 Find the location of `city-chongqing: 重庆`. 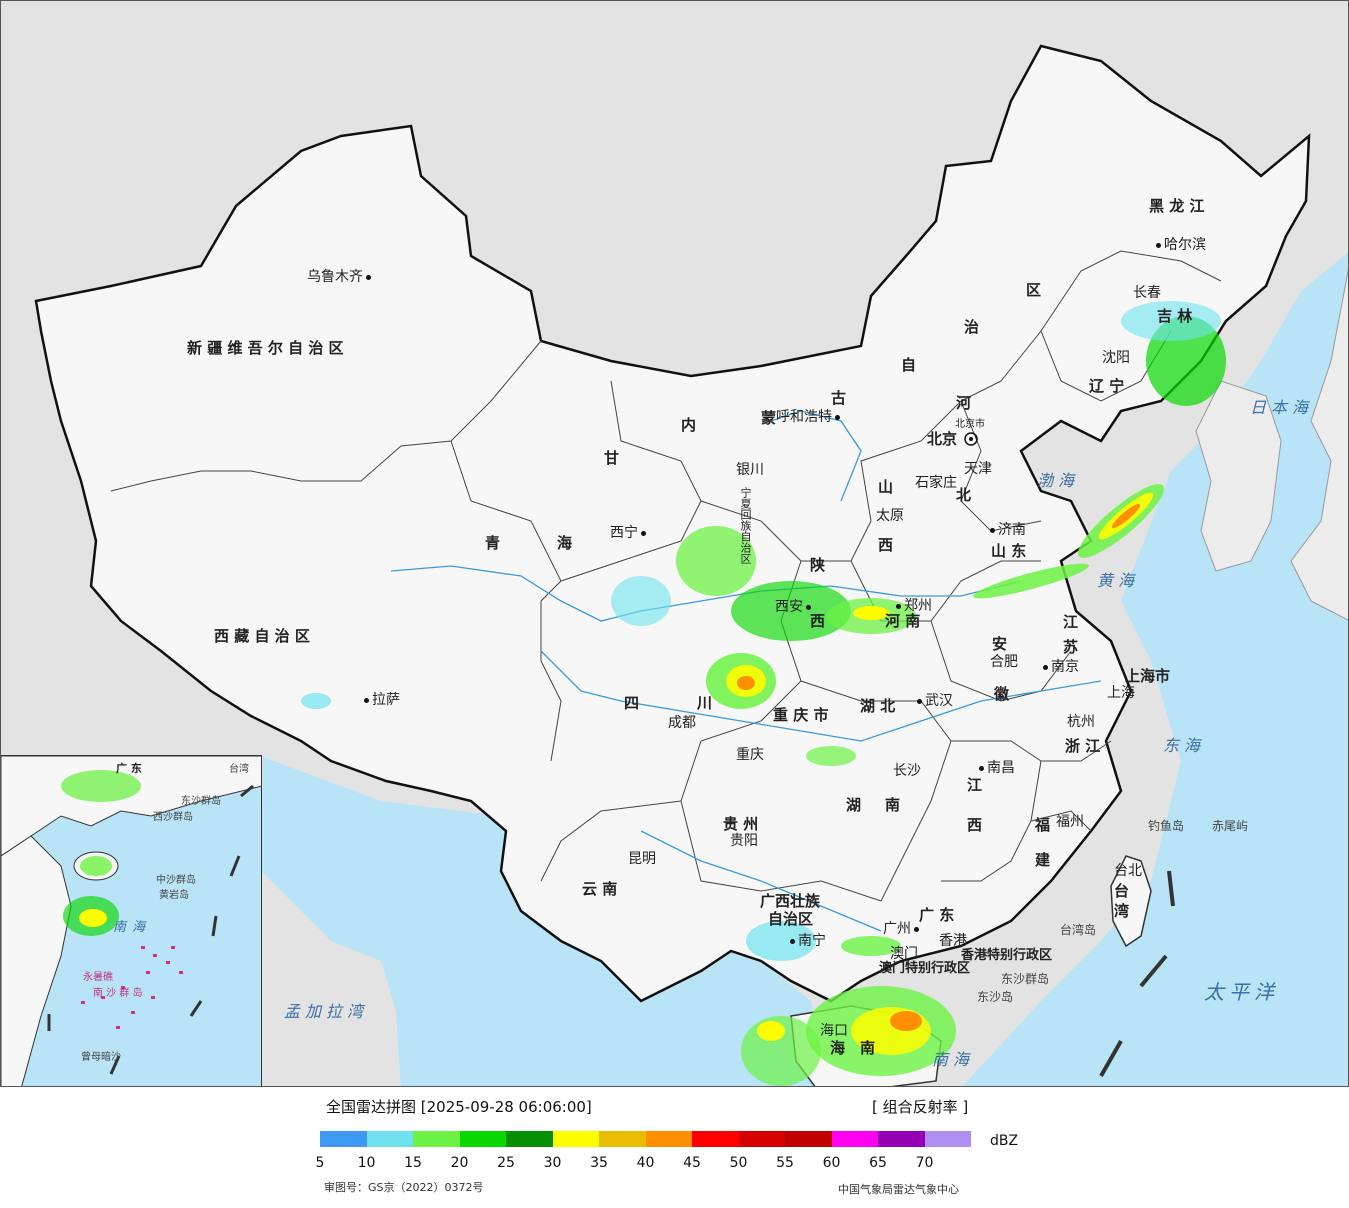

city-chongqing: 重庆 is located at coordinates (750, 755).